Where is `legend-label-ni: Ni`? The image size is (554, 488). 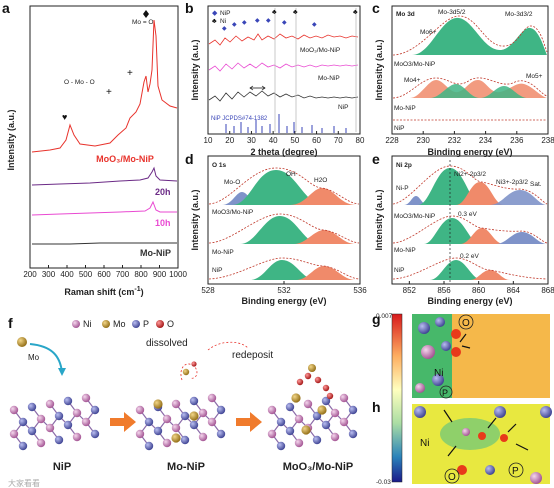
legend-label-ni: Ni is located at coordinates (223, 21).